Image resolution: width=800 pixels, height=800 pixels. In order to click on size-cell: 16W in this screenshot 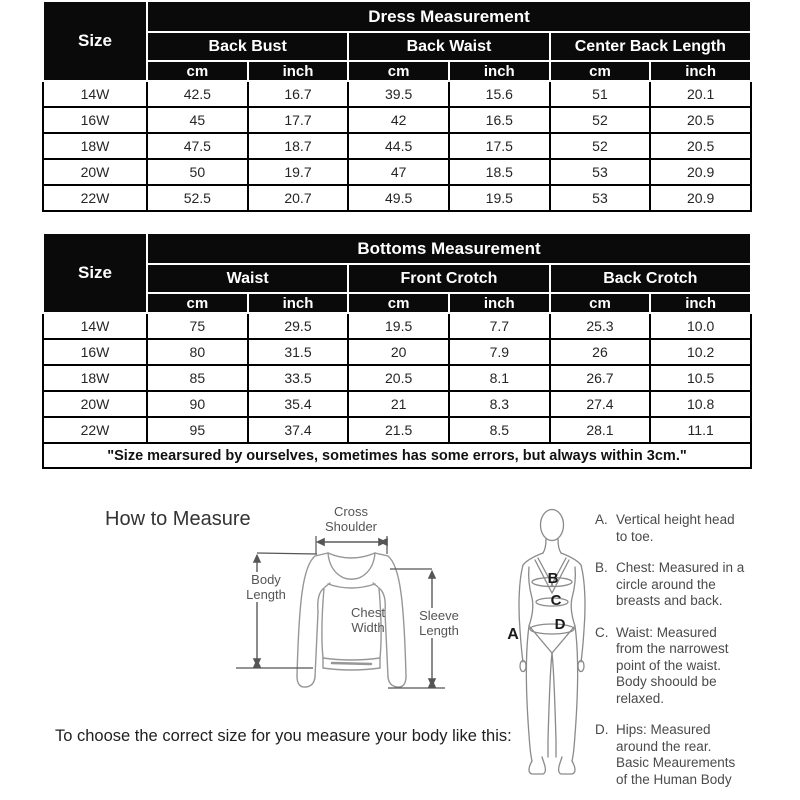, I will do `click(95, 120)`.